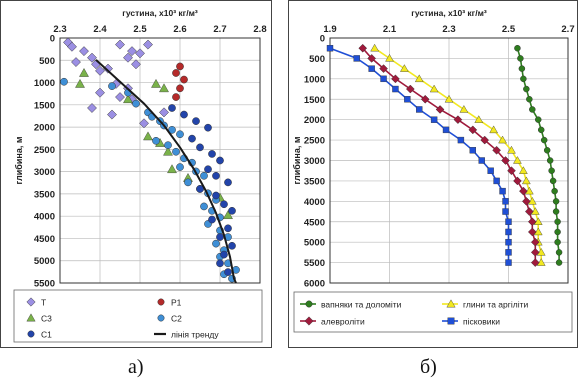  I want to click on b-ytick-label: 3500, so click(314, 181).